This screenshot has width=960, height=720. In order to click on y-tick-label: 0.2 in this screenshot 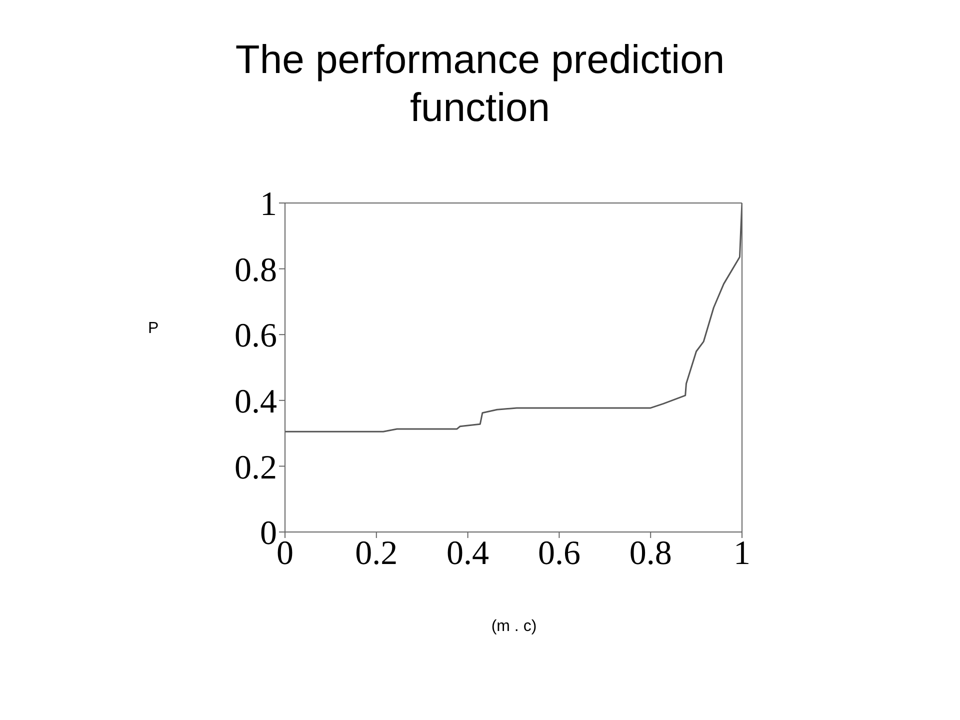, I will do `click(255, 467)`.